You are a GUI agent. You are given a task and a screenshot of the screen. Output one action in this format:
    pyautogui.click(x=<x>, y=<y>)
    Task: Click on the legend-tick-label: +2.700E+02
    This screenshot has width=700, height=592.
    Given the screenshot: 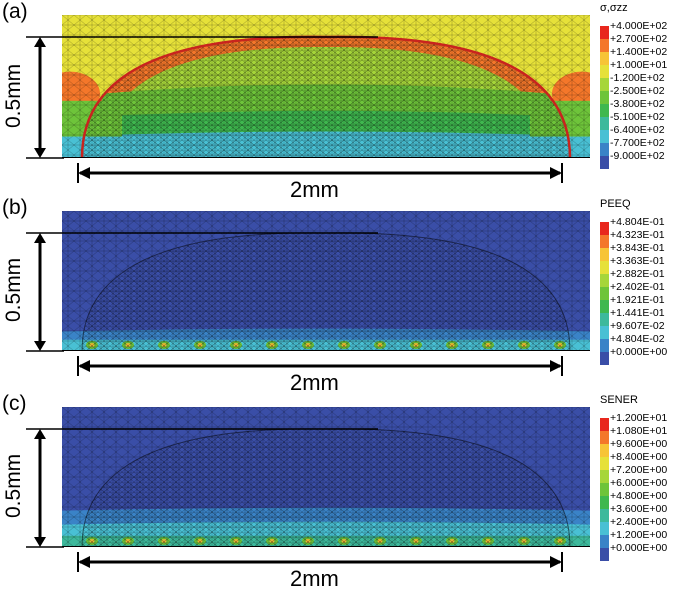 What is the action you would take?
    pyautogui.click(x=639, y=39)
    